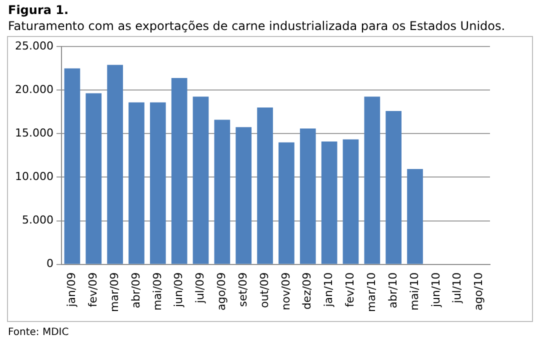 The width and height of the screenshot is (541, 347). I want to click on x-tick-label: jan/10, so click(329, 290).